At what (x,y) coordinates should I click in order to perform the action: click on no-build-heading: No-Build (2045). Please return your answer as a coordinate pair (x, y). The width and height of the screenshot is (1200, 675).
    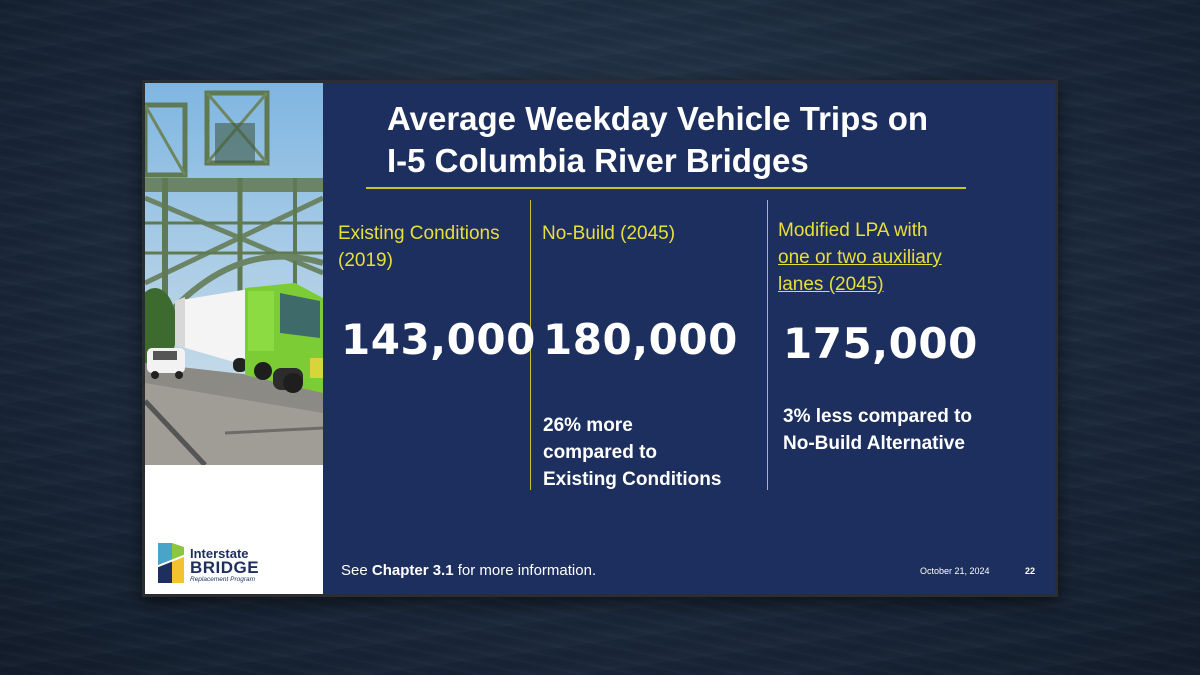
    Looking at the image, I should click on (608, 233).